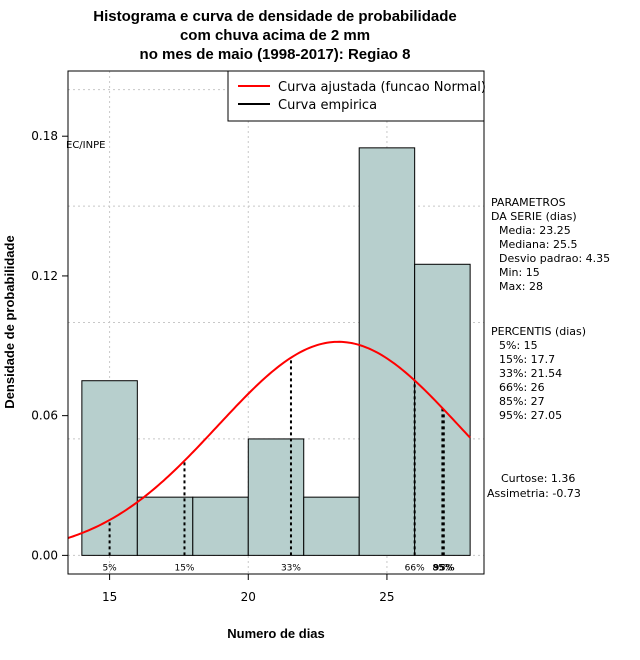 This screenshot has height=660, width=640. I want to click on legend-box, so click(356, 96).